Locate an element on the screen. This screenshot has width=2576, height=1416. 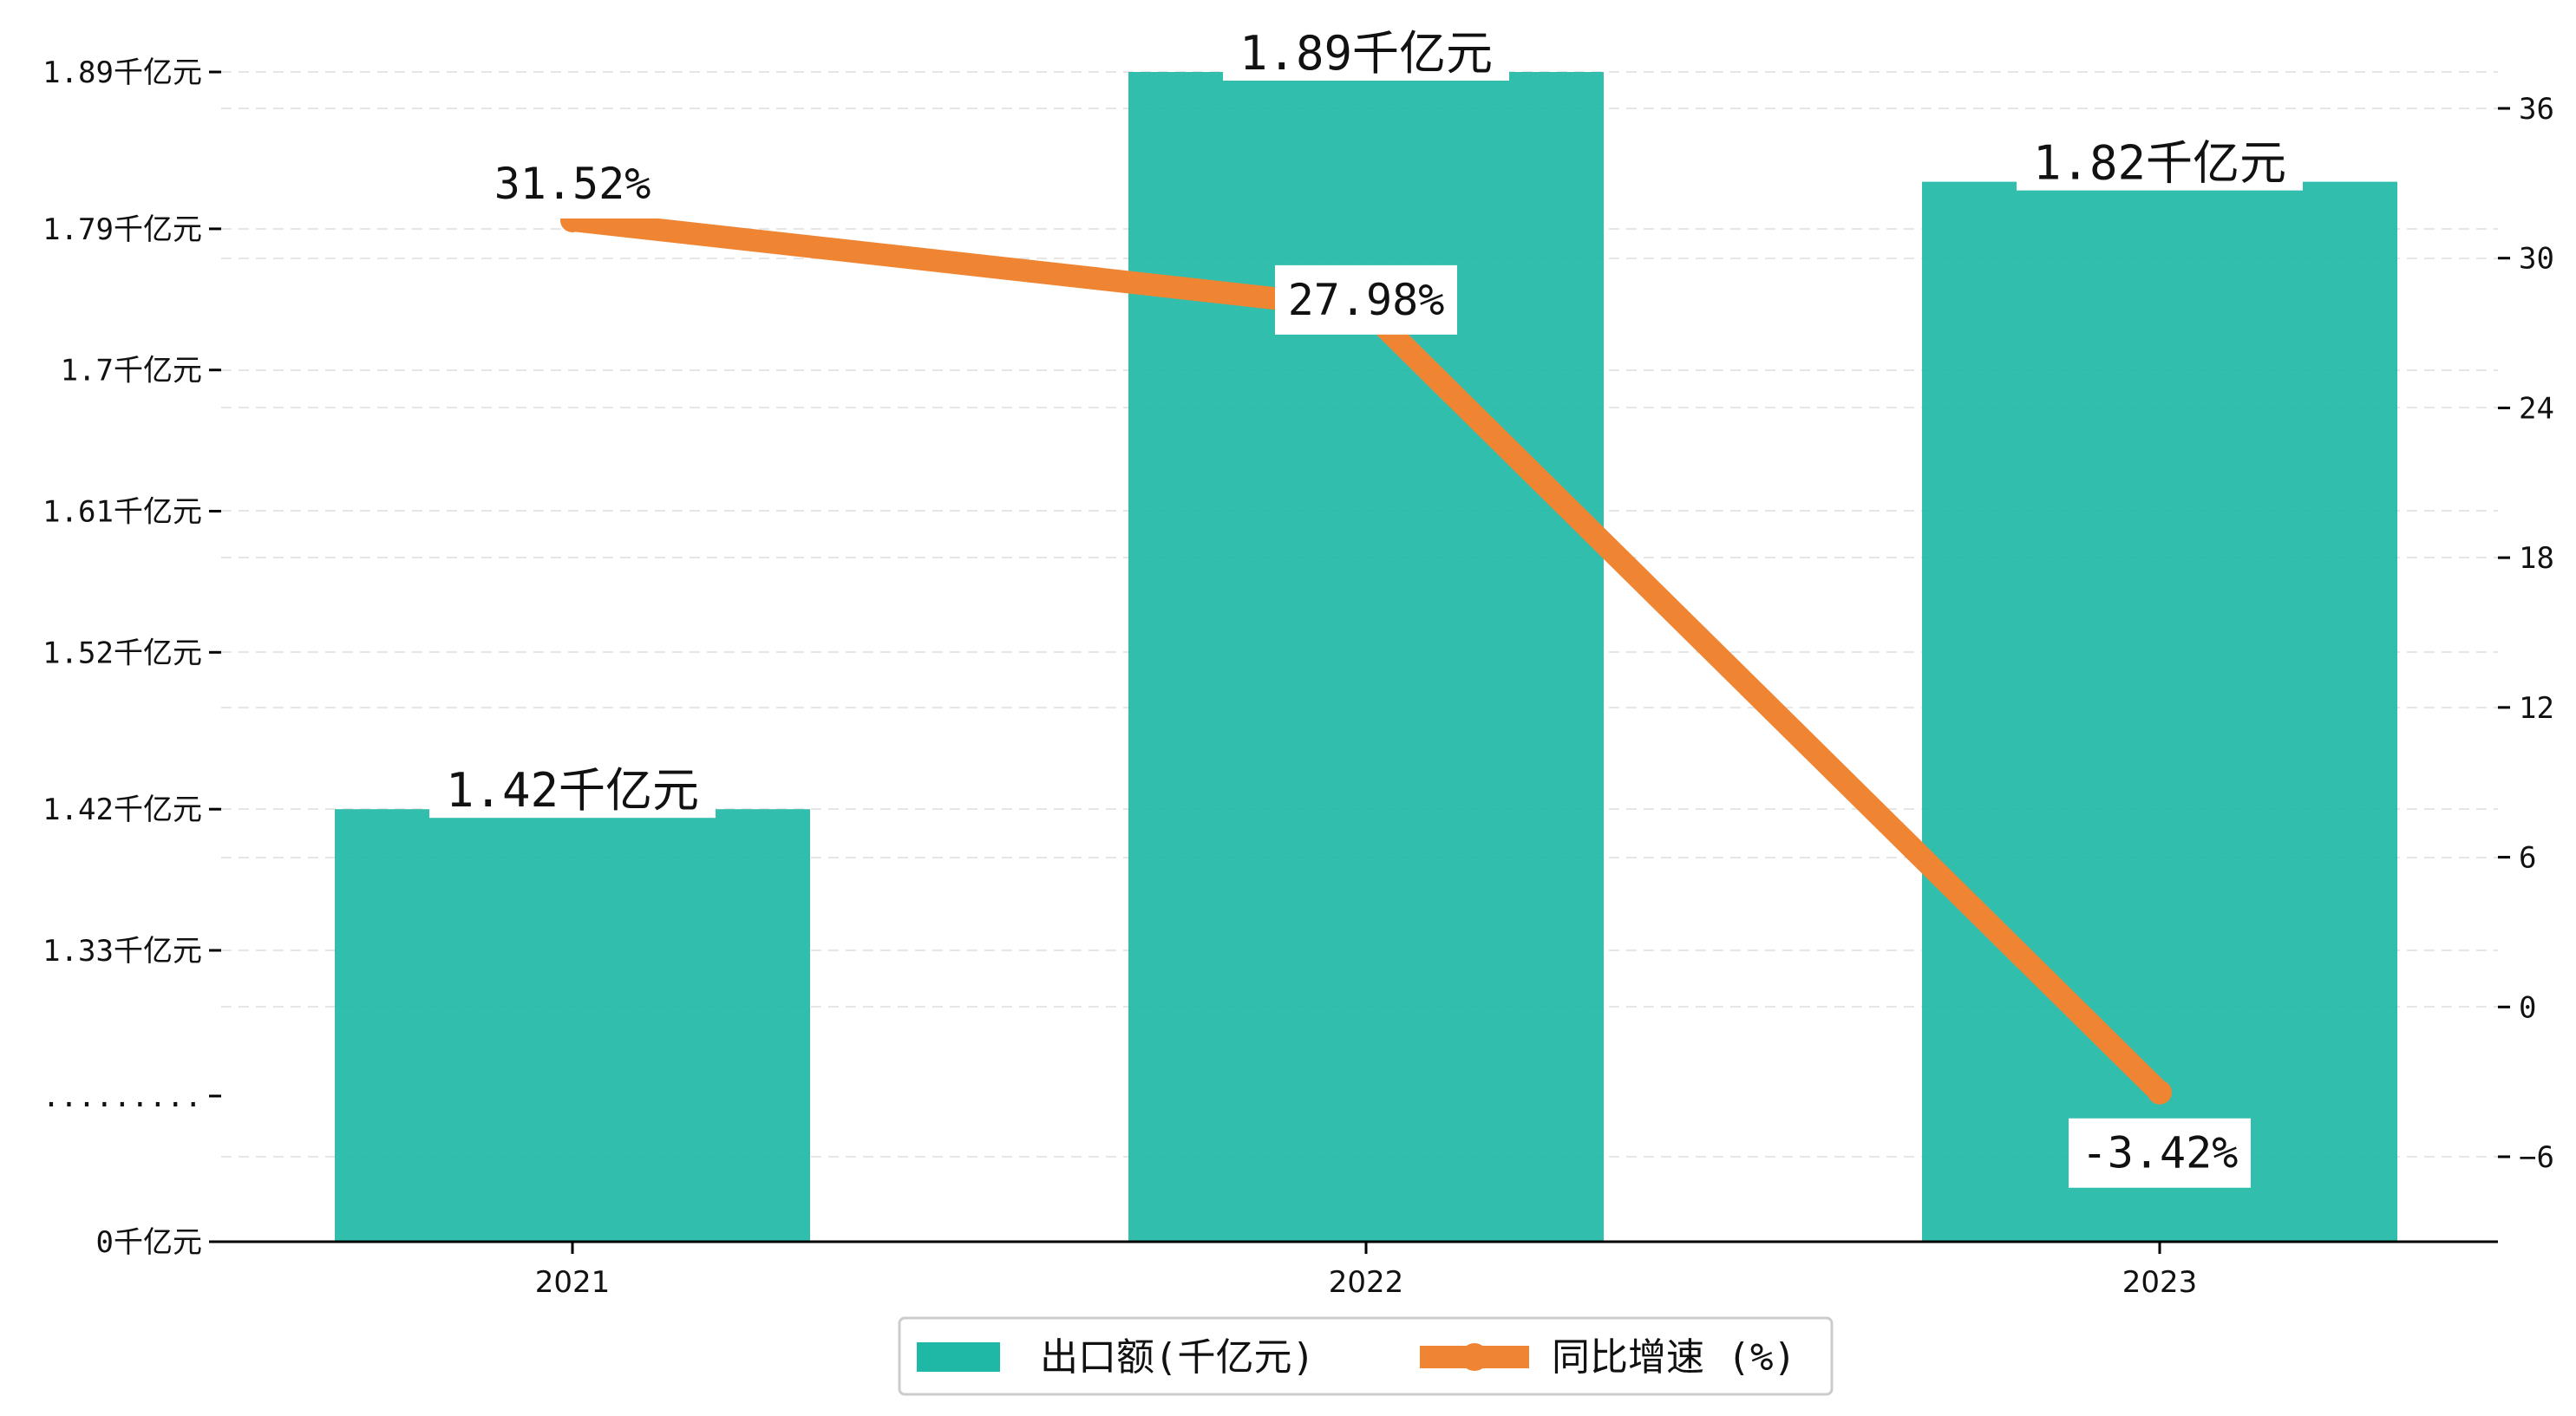
growth-value-label: 27.98% is located at coordinates (1366, 300).